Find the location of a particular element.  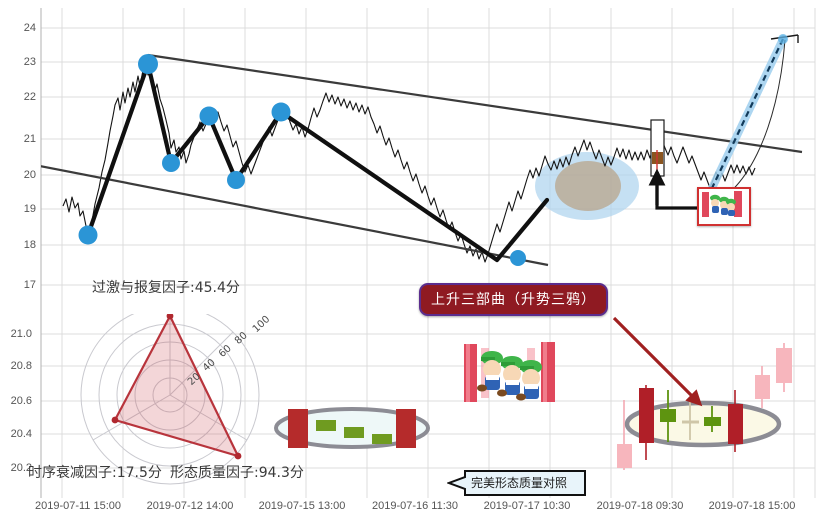

pattern-pointer-arrow is located at coordinates (657, 361).